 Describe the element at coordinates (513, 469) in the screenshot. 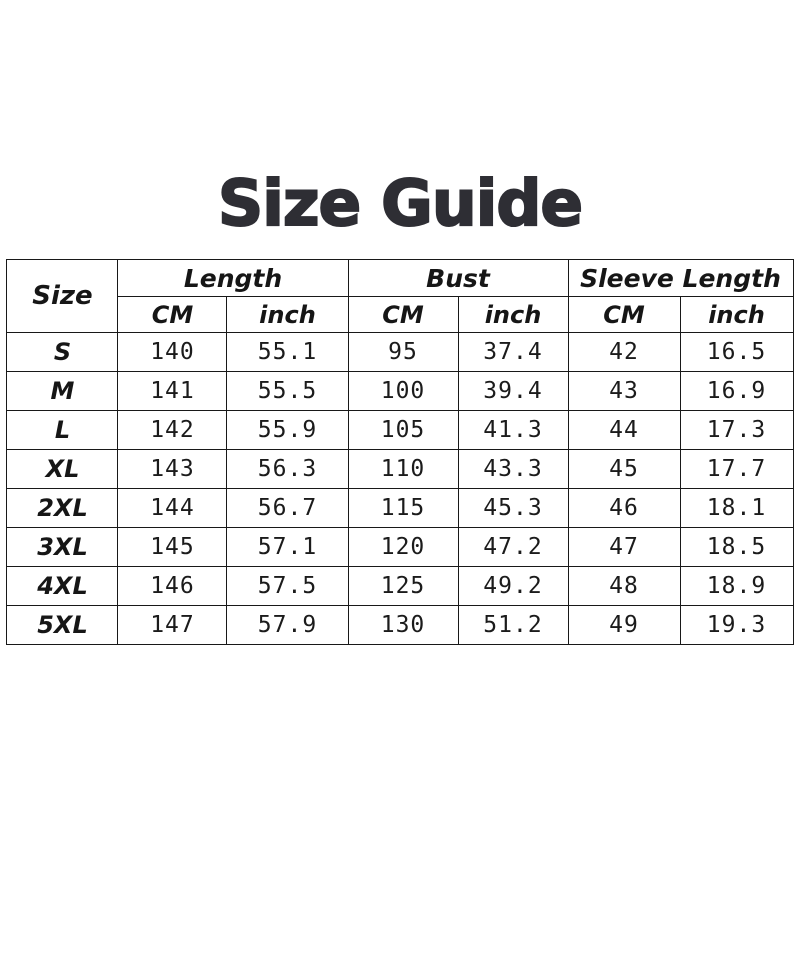

I see `table-cell: 43.3` at that location.